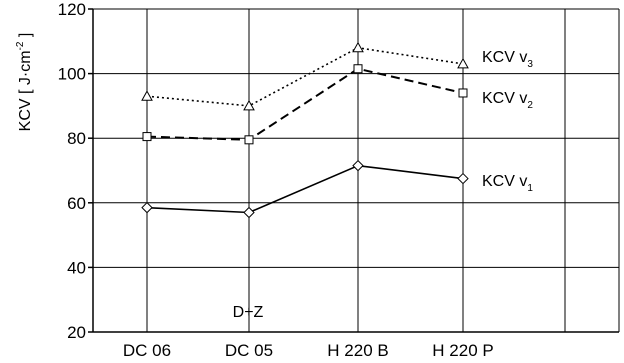 This screenshot has height=363, width=624. I want to click on y-axis-label: KCV [ J·cm-2 ], so click(24, 82).